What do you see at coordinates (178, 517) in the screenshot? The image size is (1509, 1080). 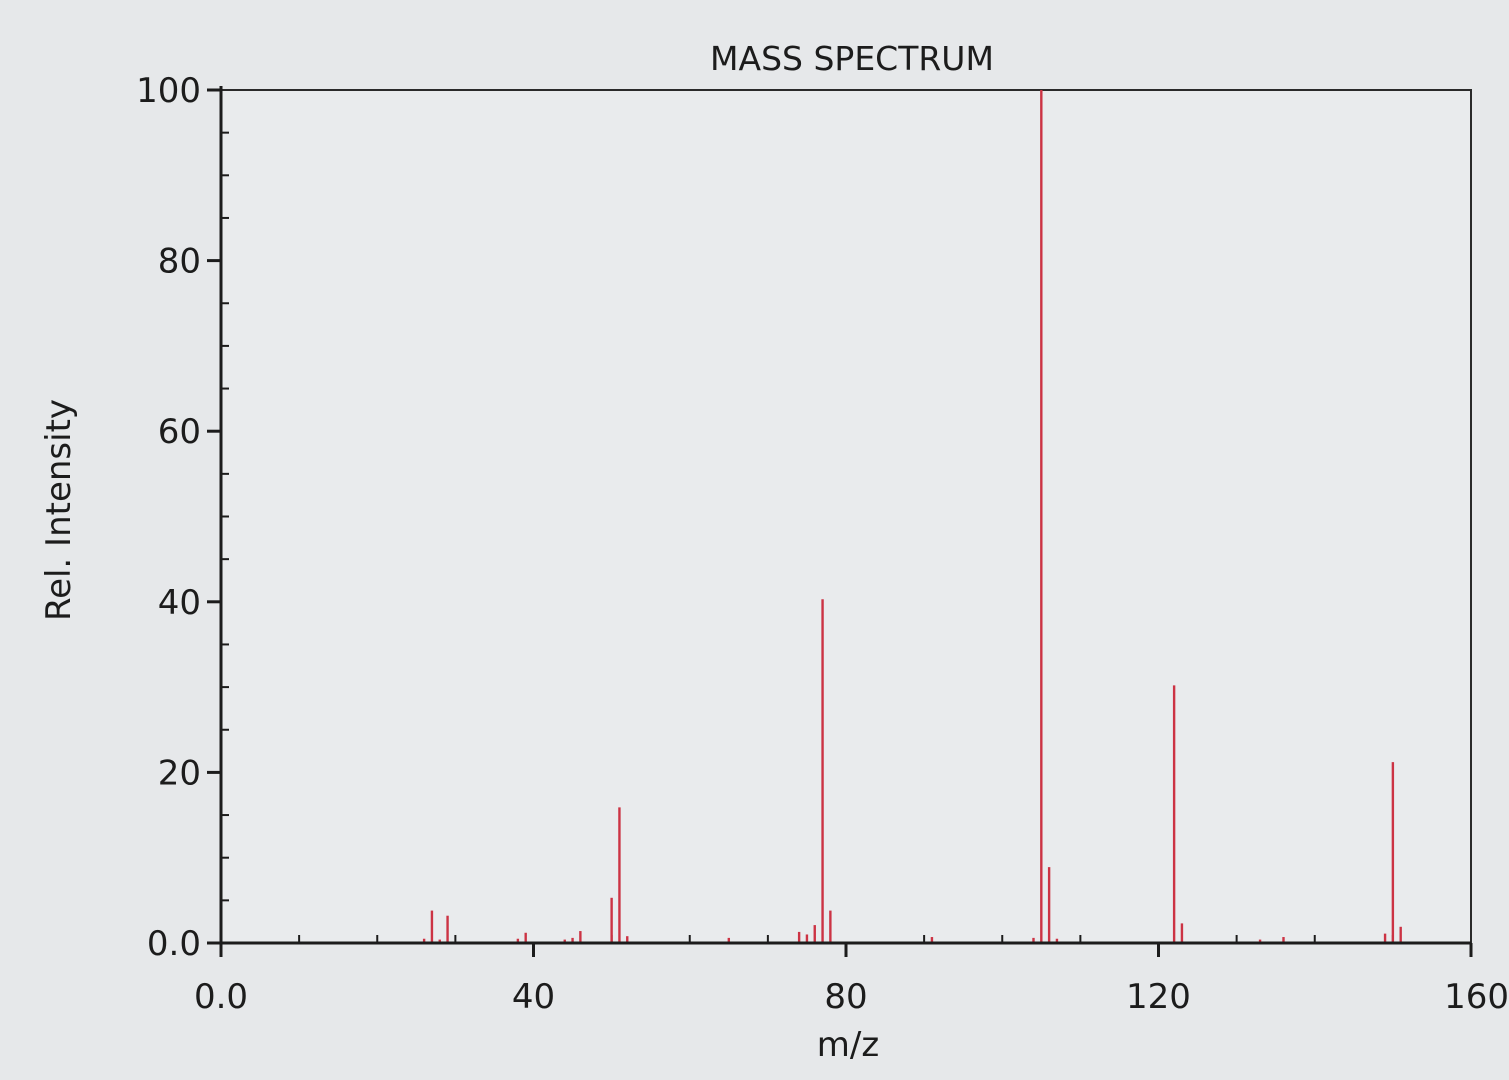 I see `y-axis-ticks: 0.0 20 40 60 80 100` at bounding box center [178, 517].